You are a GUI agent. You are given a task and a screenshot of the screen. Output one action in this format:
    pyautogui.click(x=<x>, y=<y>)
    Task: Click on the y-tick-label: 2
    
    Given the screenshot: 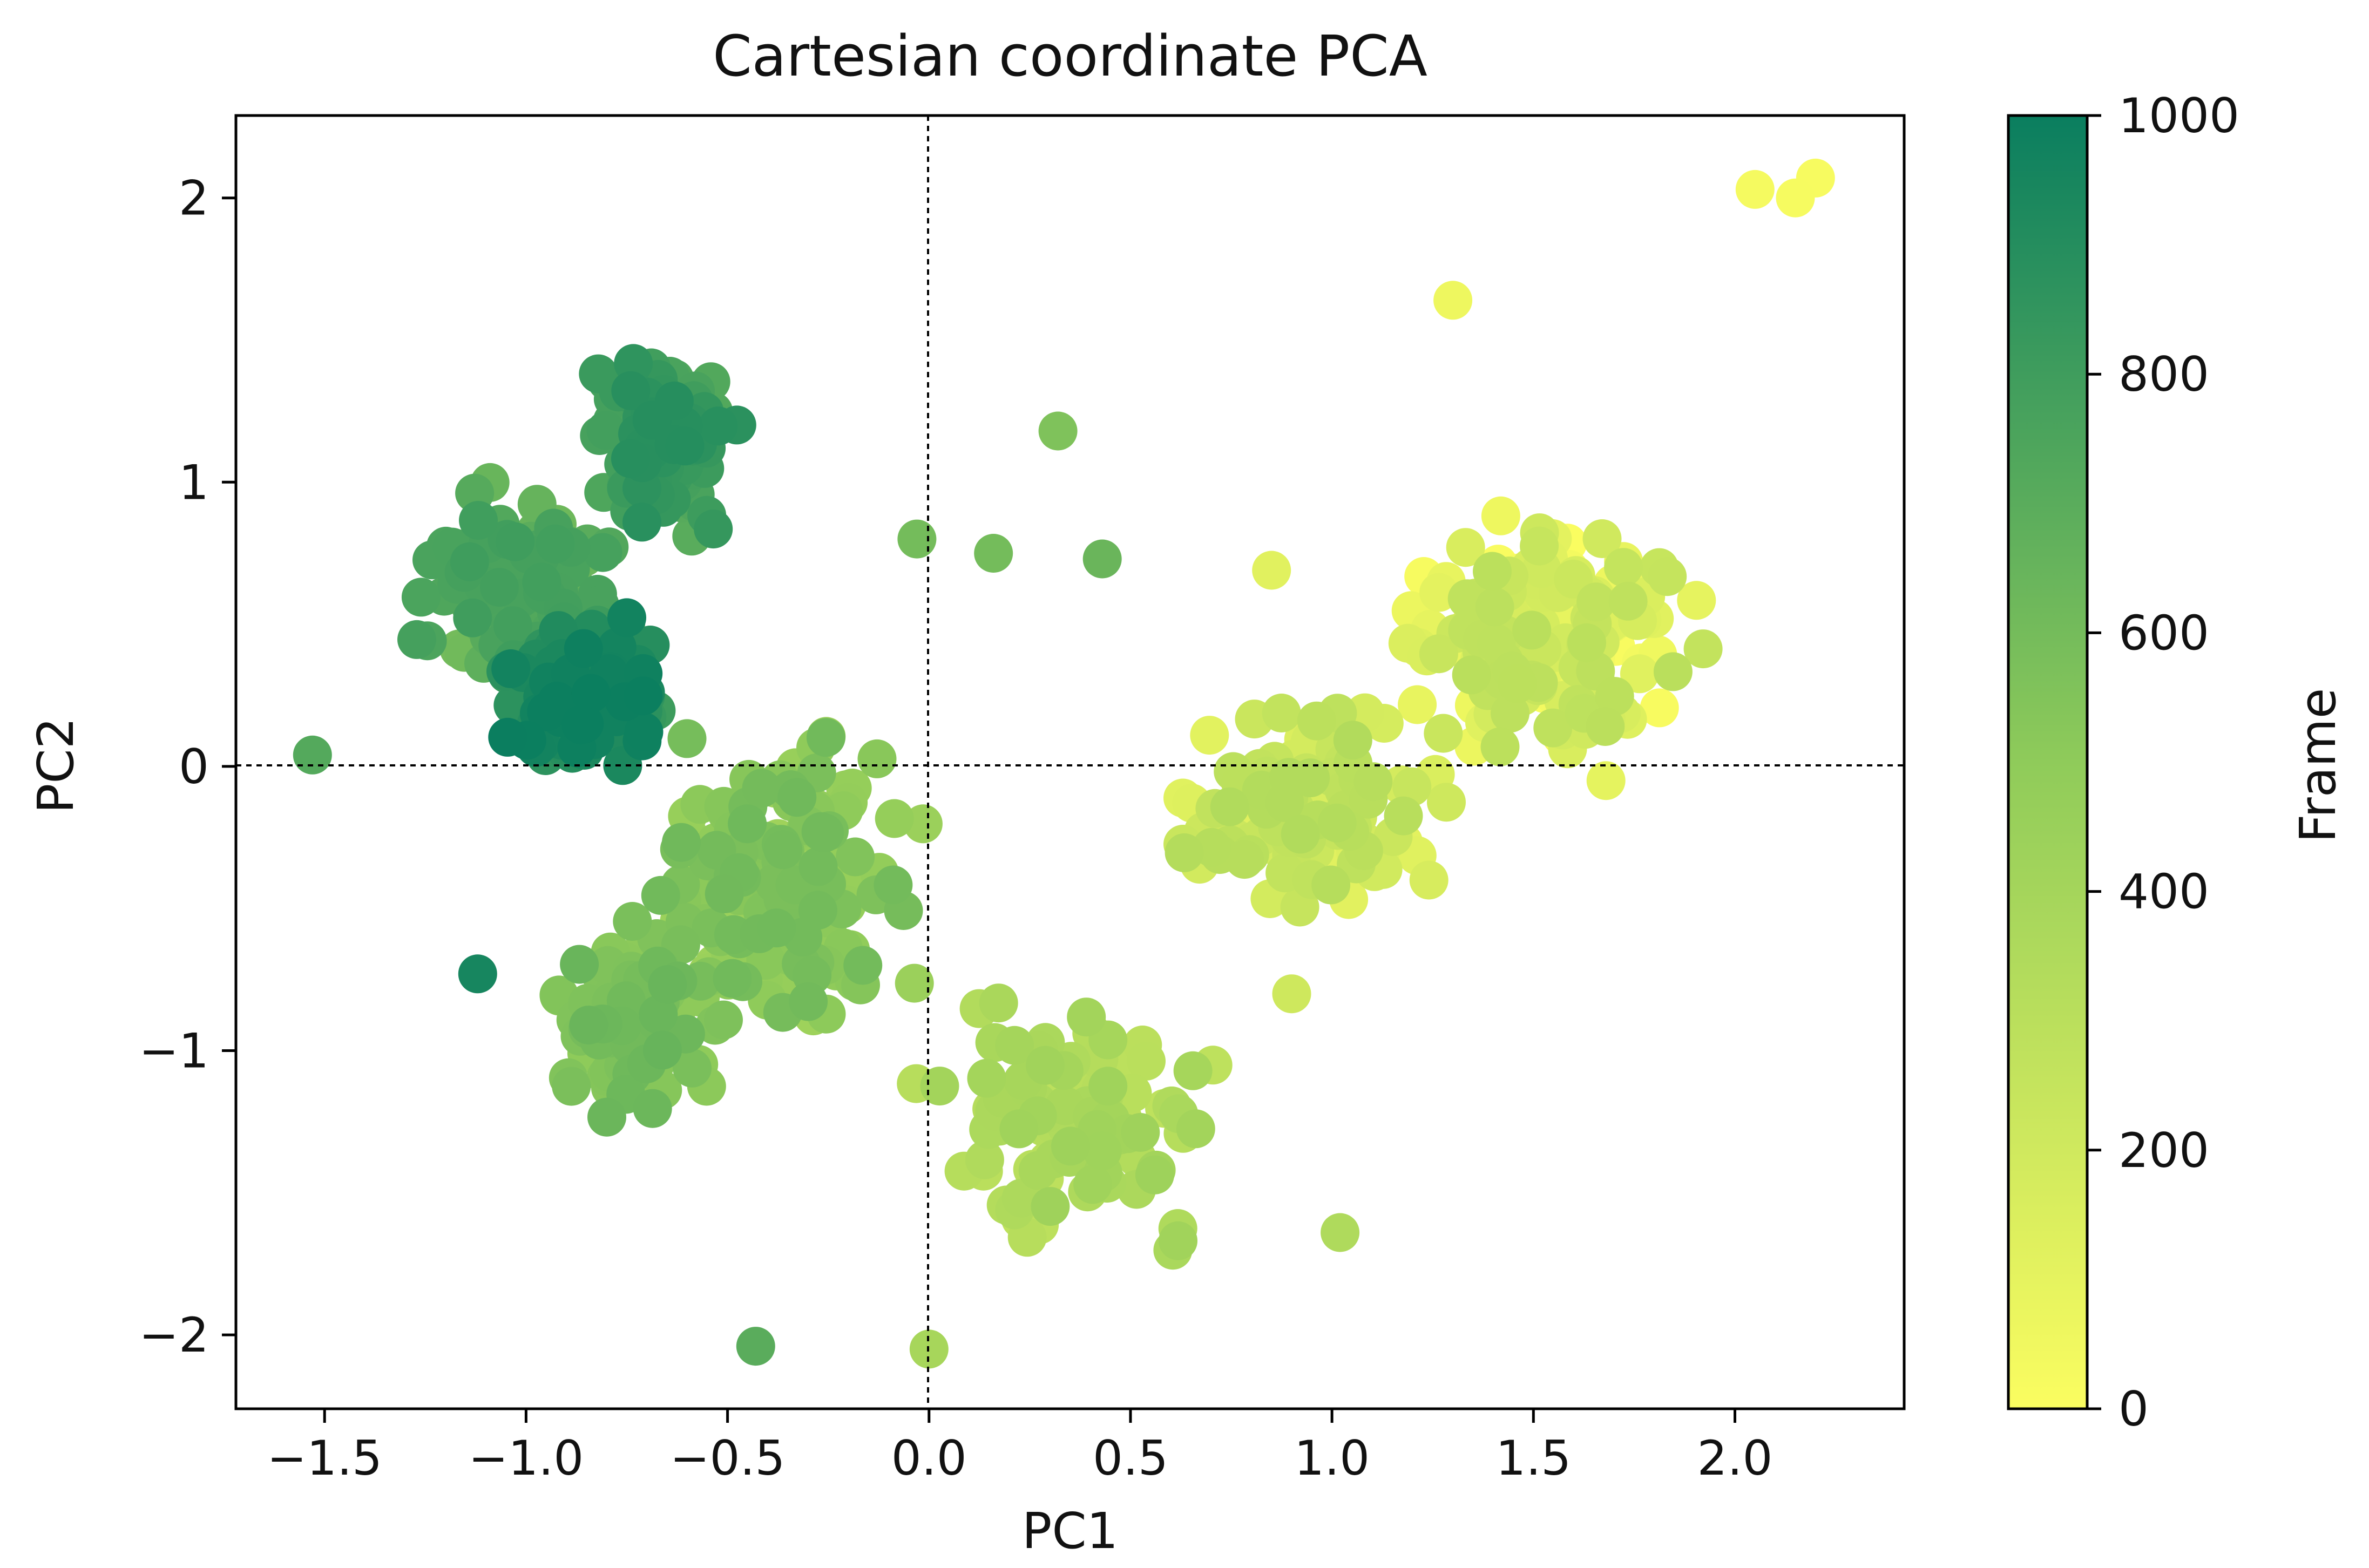 What is the action you would take?
    pyautogui.click(x=194, y=198)
    